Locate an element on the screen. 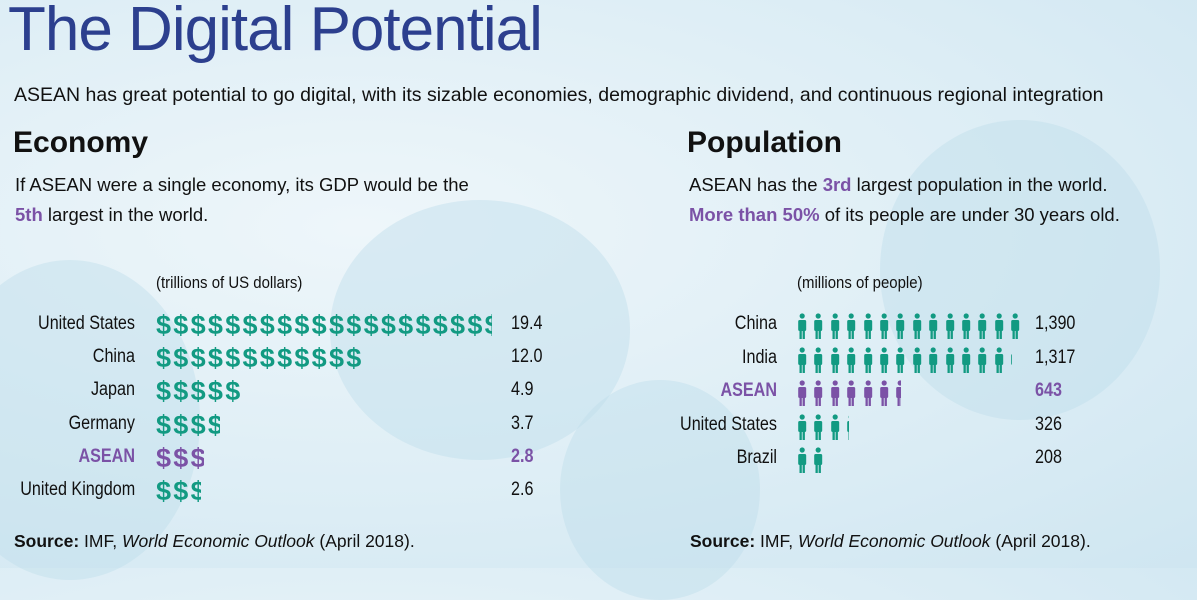 The width and height of the screenshot is (1197, 600). category-label: ASEAN is located at coordinates (447, 391).